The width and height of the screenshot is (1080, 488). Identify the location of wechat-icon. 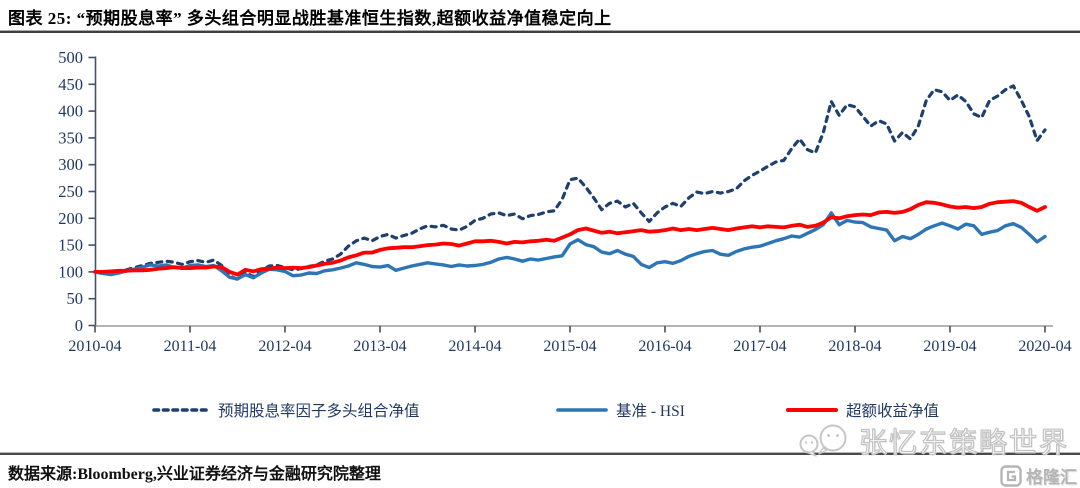
(823, 440).